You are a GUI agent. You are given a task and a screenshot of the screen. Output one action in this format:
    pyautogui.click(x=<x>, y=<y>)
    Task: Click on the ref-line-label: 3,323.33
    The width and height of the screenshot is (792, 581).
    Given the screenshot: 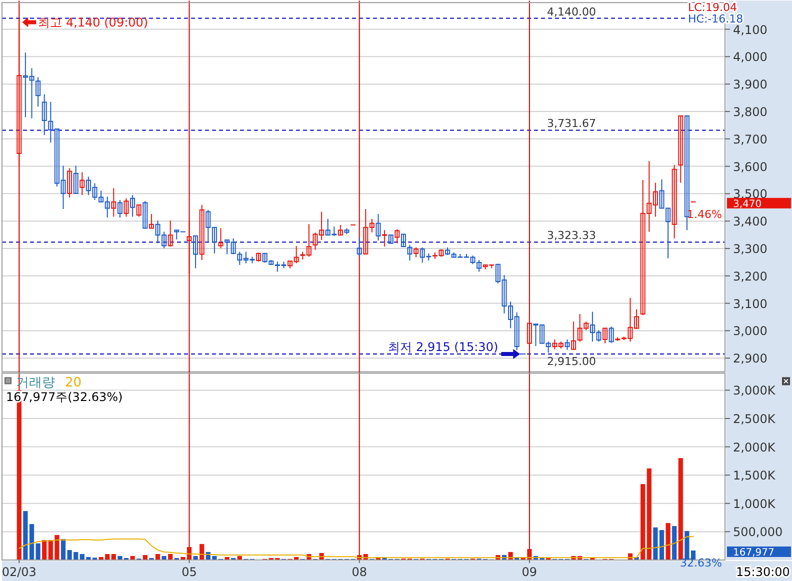 What is the action you would take?
    pyautogui.click(x=571, y=235)
    